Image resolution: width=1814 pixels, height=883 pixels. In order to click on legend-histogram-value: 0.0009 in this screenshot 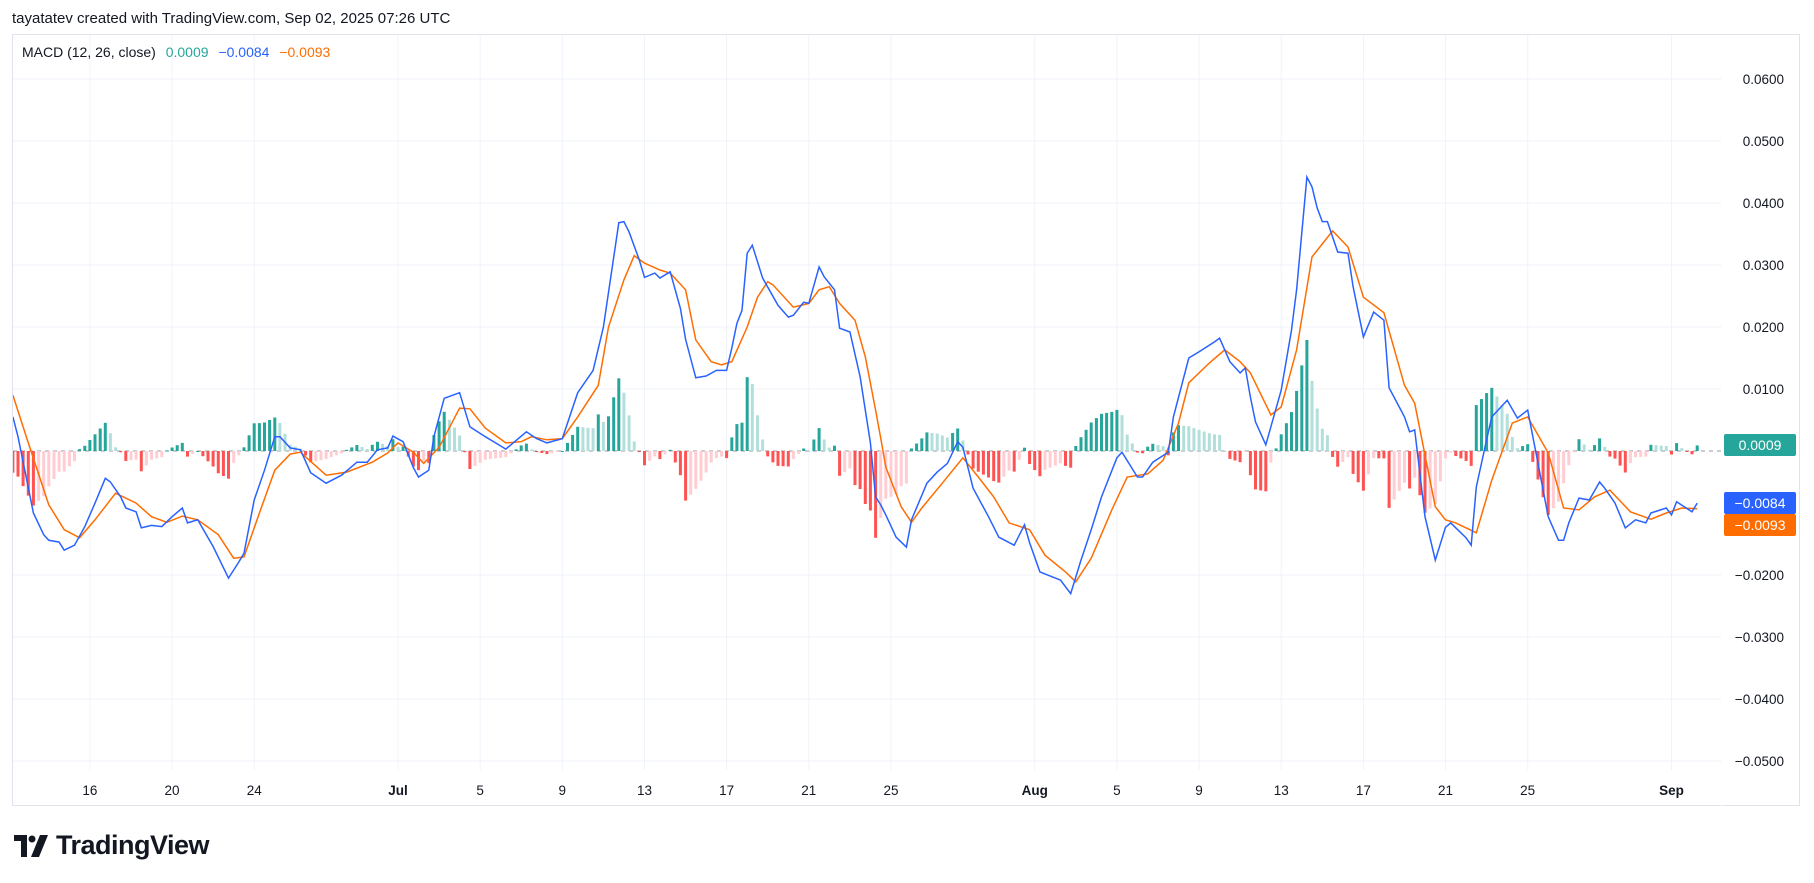, I will do `click(187, 52)`.